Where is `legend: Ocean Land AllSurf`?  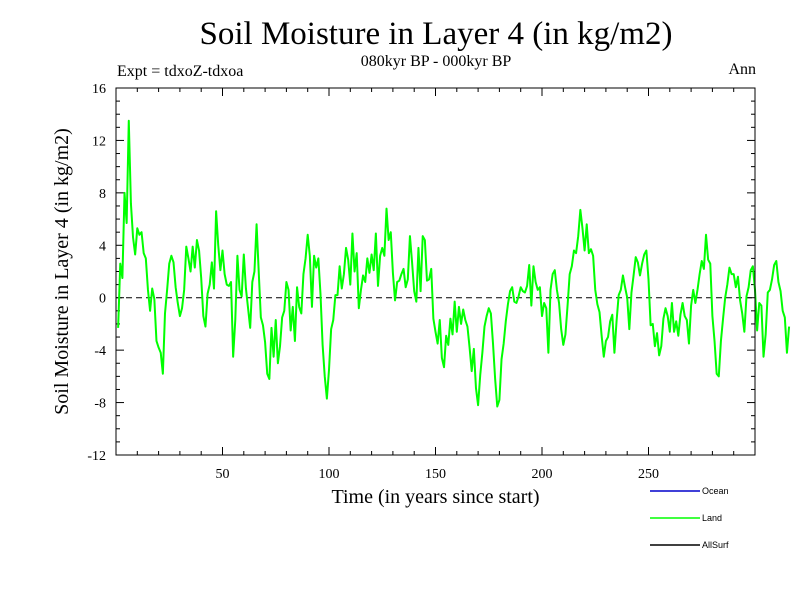 legend: Ocean Land AllSurf is located at coordinates (689, 518).